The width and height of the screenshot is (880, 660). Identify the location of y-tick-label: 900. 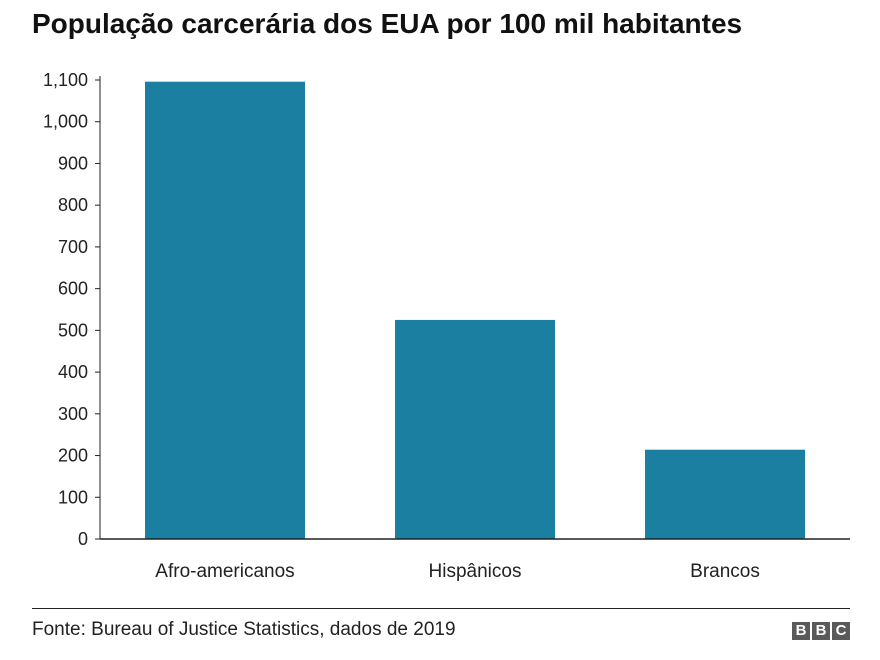
(73, 163).